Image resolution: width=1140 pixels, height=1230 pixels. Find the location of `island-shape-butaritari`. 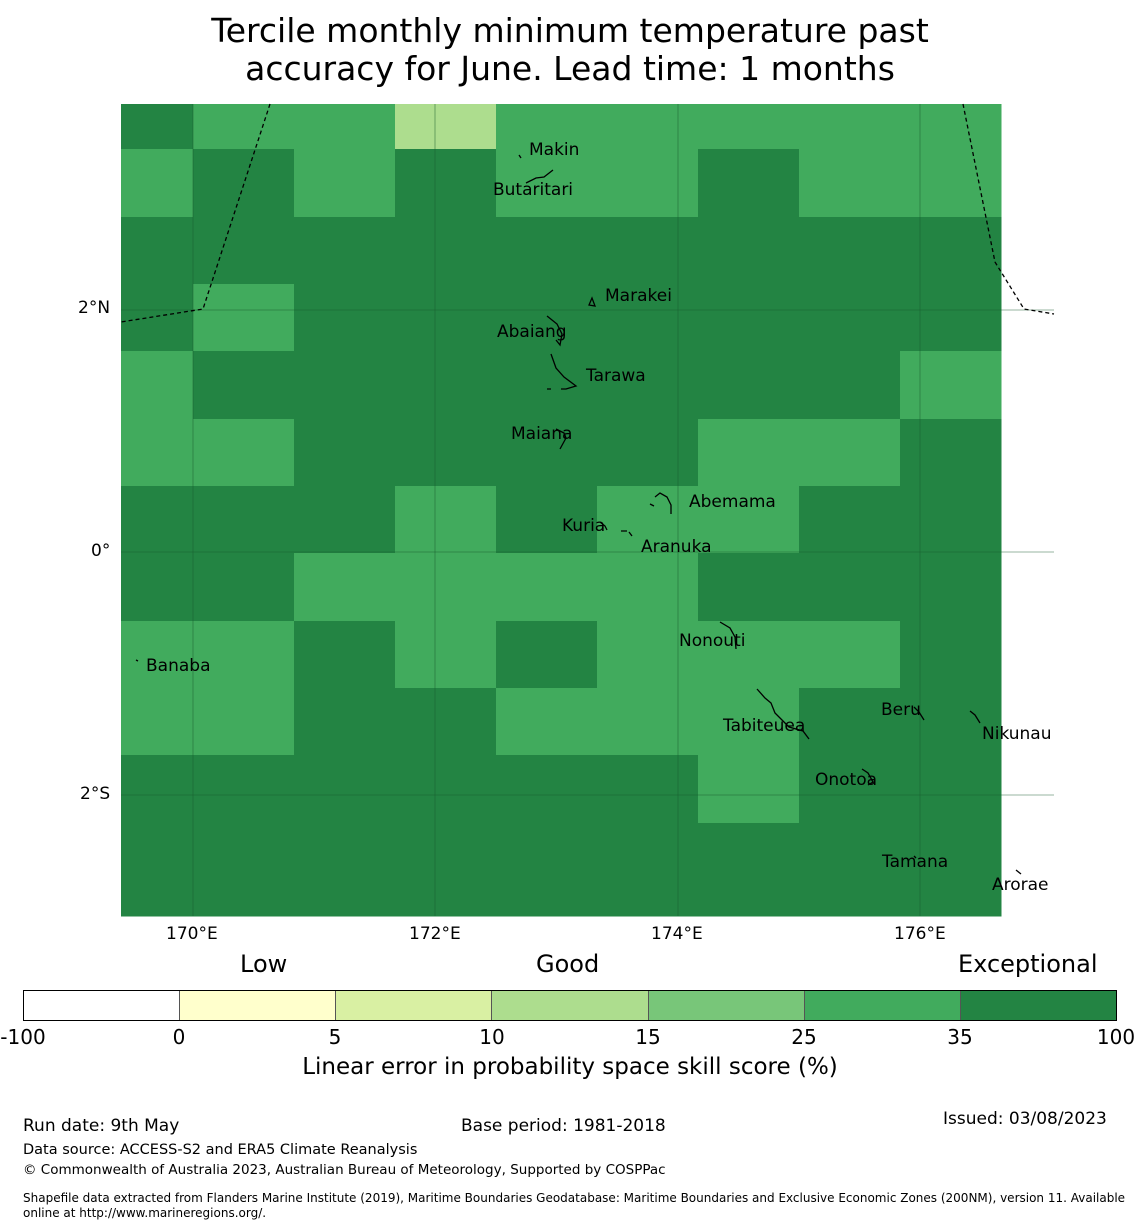

island-shape-butaritari is located at coordinates (539, 176).